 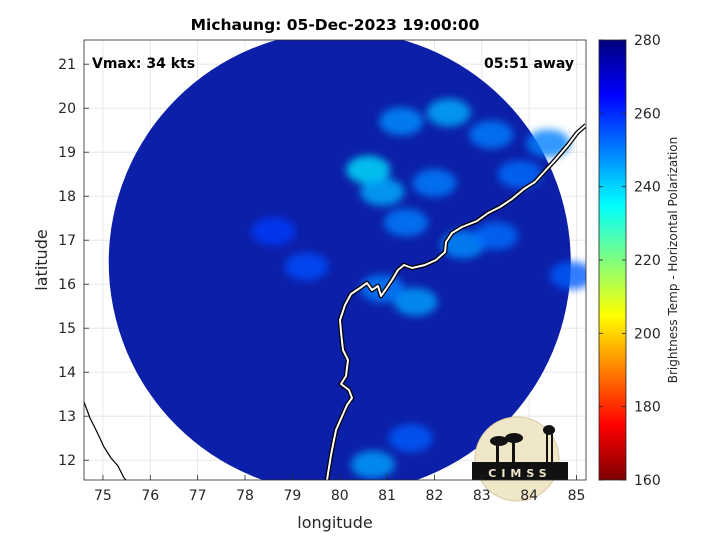 I want to click on x-ticks: 75 76 77 78 79 80 81 82 83 84 85, so click(x=339, y=489).